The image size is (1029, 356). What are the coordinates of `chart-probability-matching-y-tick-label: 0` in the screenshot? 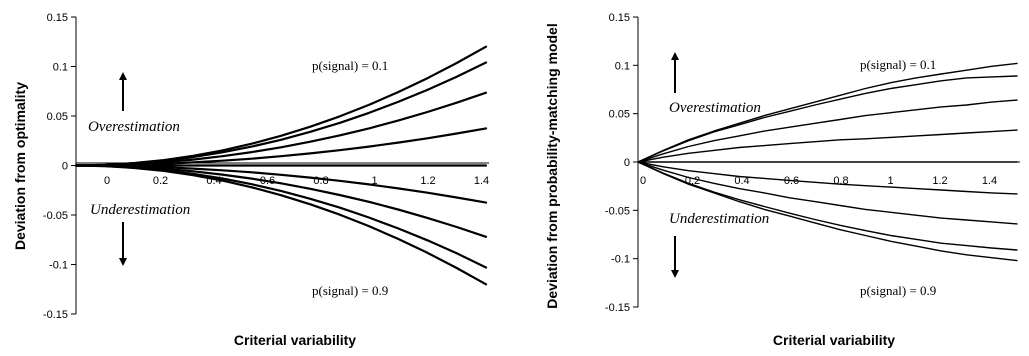 It's located at (627, 163).